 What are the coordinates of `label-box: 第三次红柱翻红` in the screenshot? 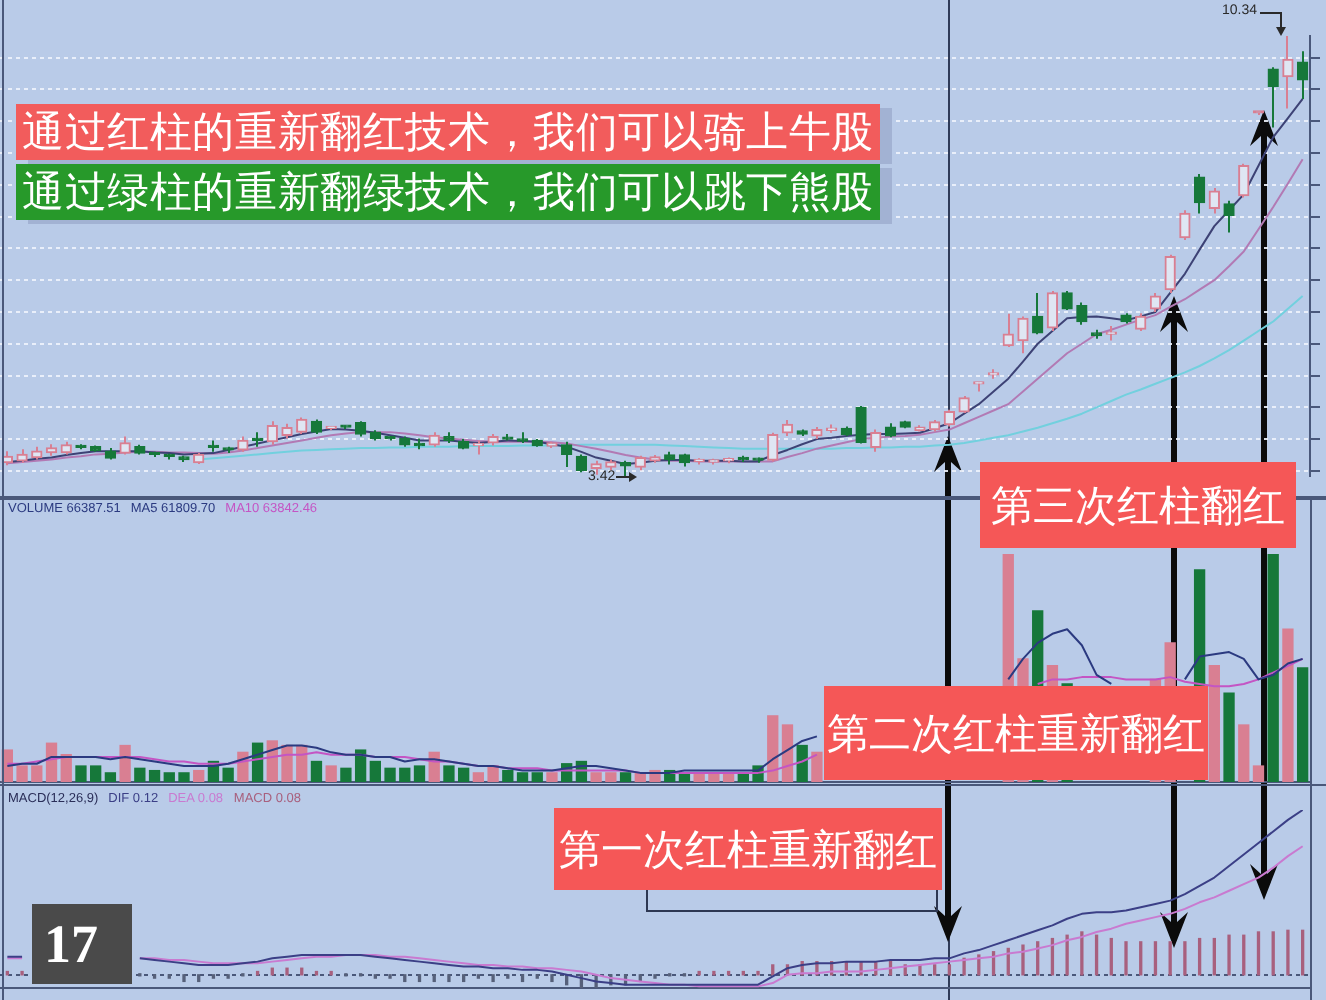 It's located at (1138, 505).